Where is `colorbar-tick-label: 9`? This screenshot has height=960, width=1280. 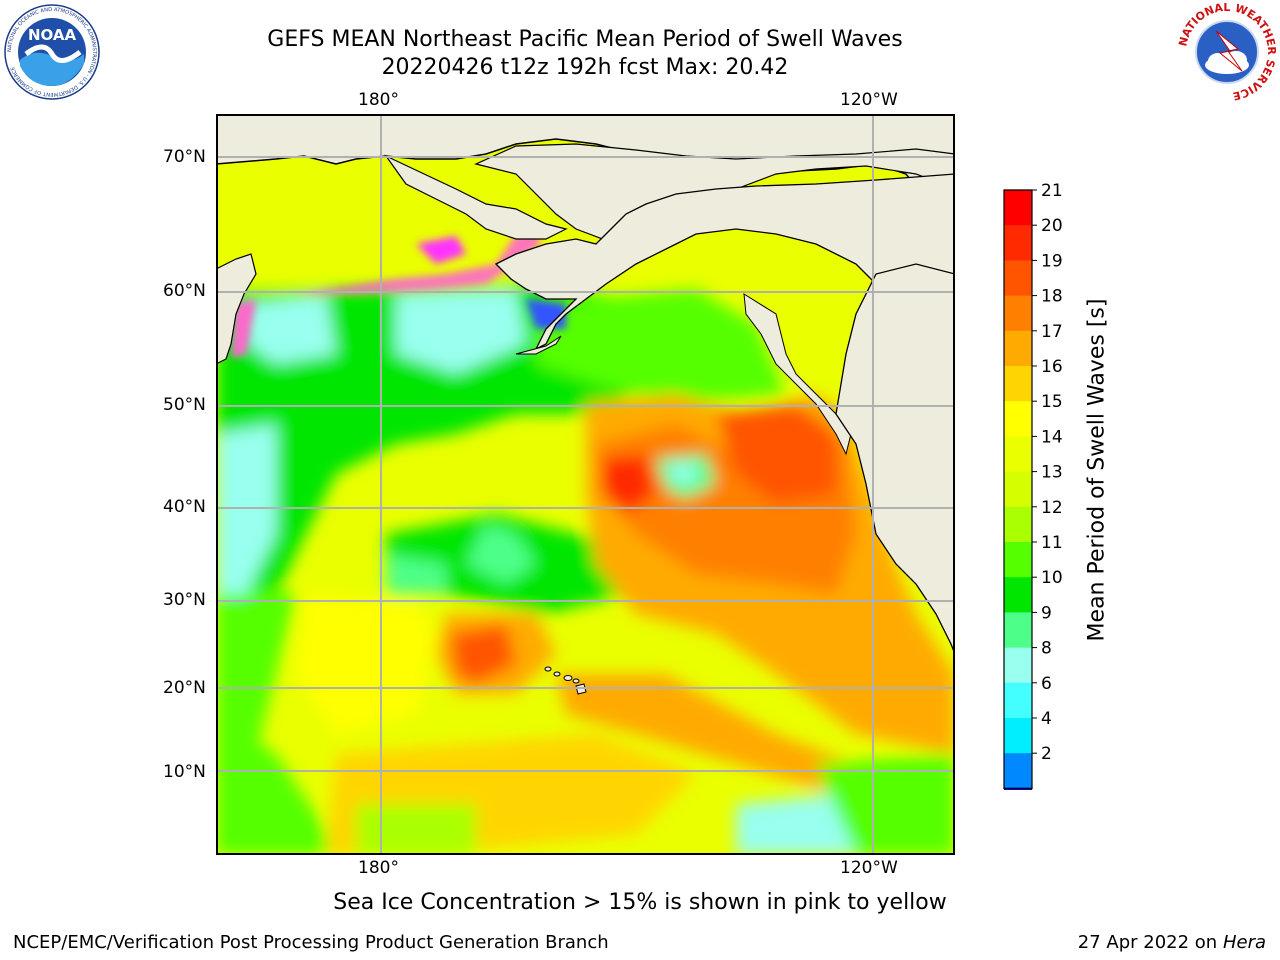
colorbar-tick-label: 9 is located at coordinates (1046, 613).